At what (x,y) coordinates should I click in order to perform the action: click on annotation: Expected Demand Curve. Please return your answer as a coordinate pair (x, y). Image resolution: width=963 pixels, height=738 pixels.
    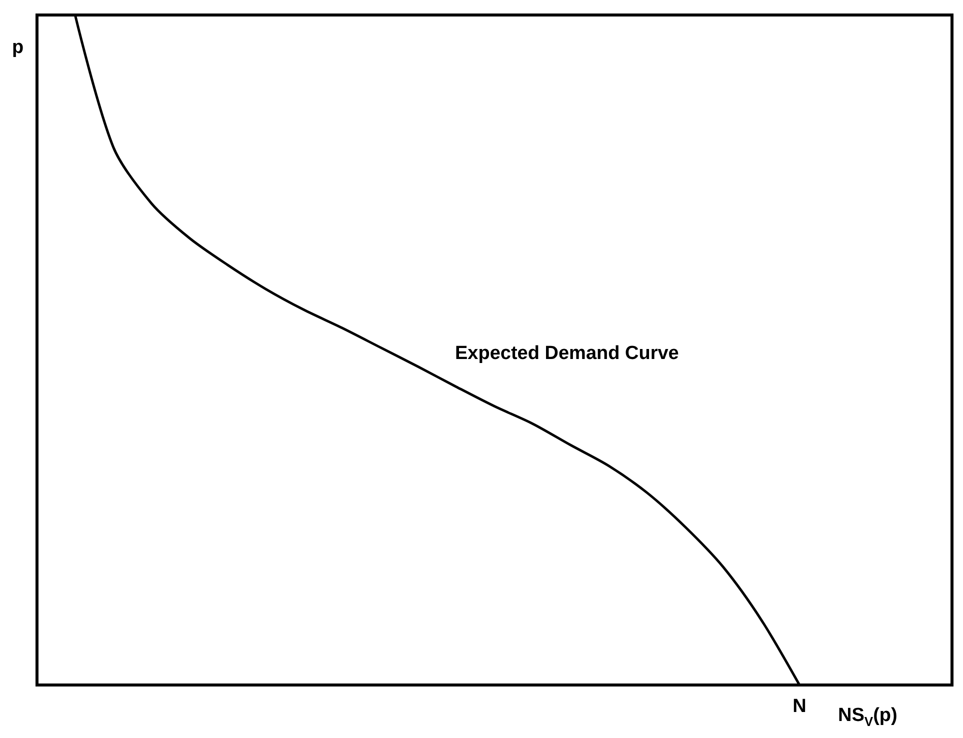
    Looking at the image, I should click on (567, 353).